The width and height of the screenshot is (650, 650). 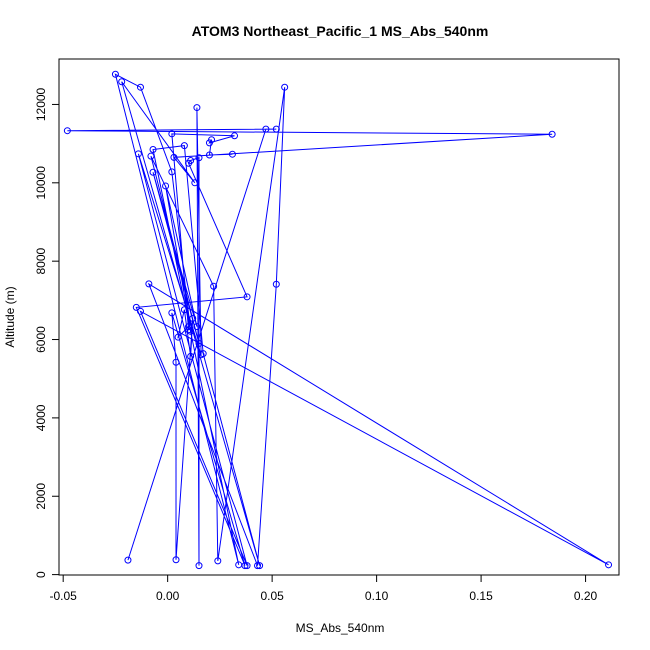 What do you see at coordinates (168, 596) in the screenshot?
I see `x-tick-label: 0.00` at bounding box center [168, 596].